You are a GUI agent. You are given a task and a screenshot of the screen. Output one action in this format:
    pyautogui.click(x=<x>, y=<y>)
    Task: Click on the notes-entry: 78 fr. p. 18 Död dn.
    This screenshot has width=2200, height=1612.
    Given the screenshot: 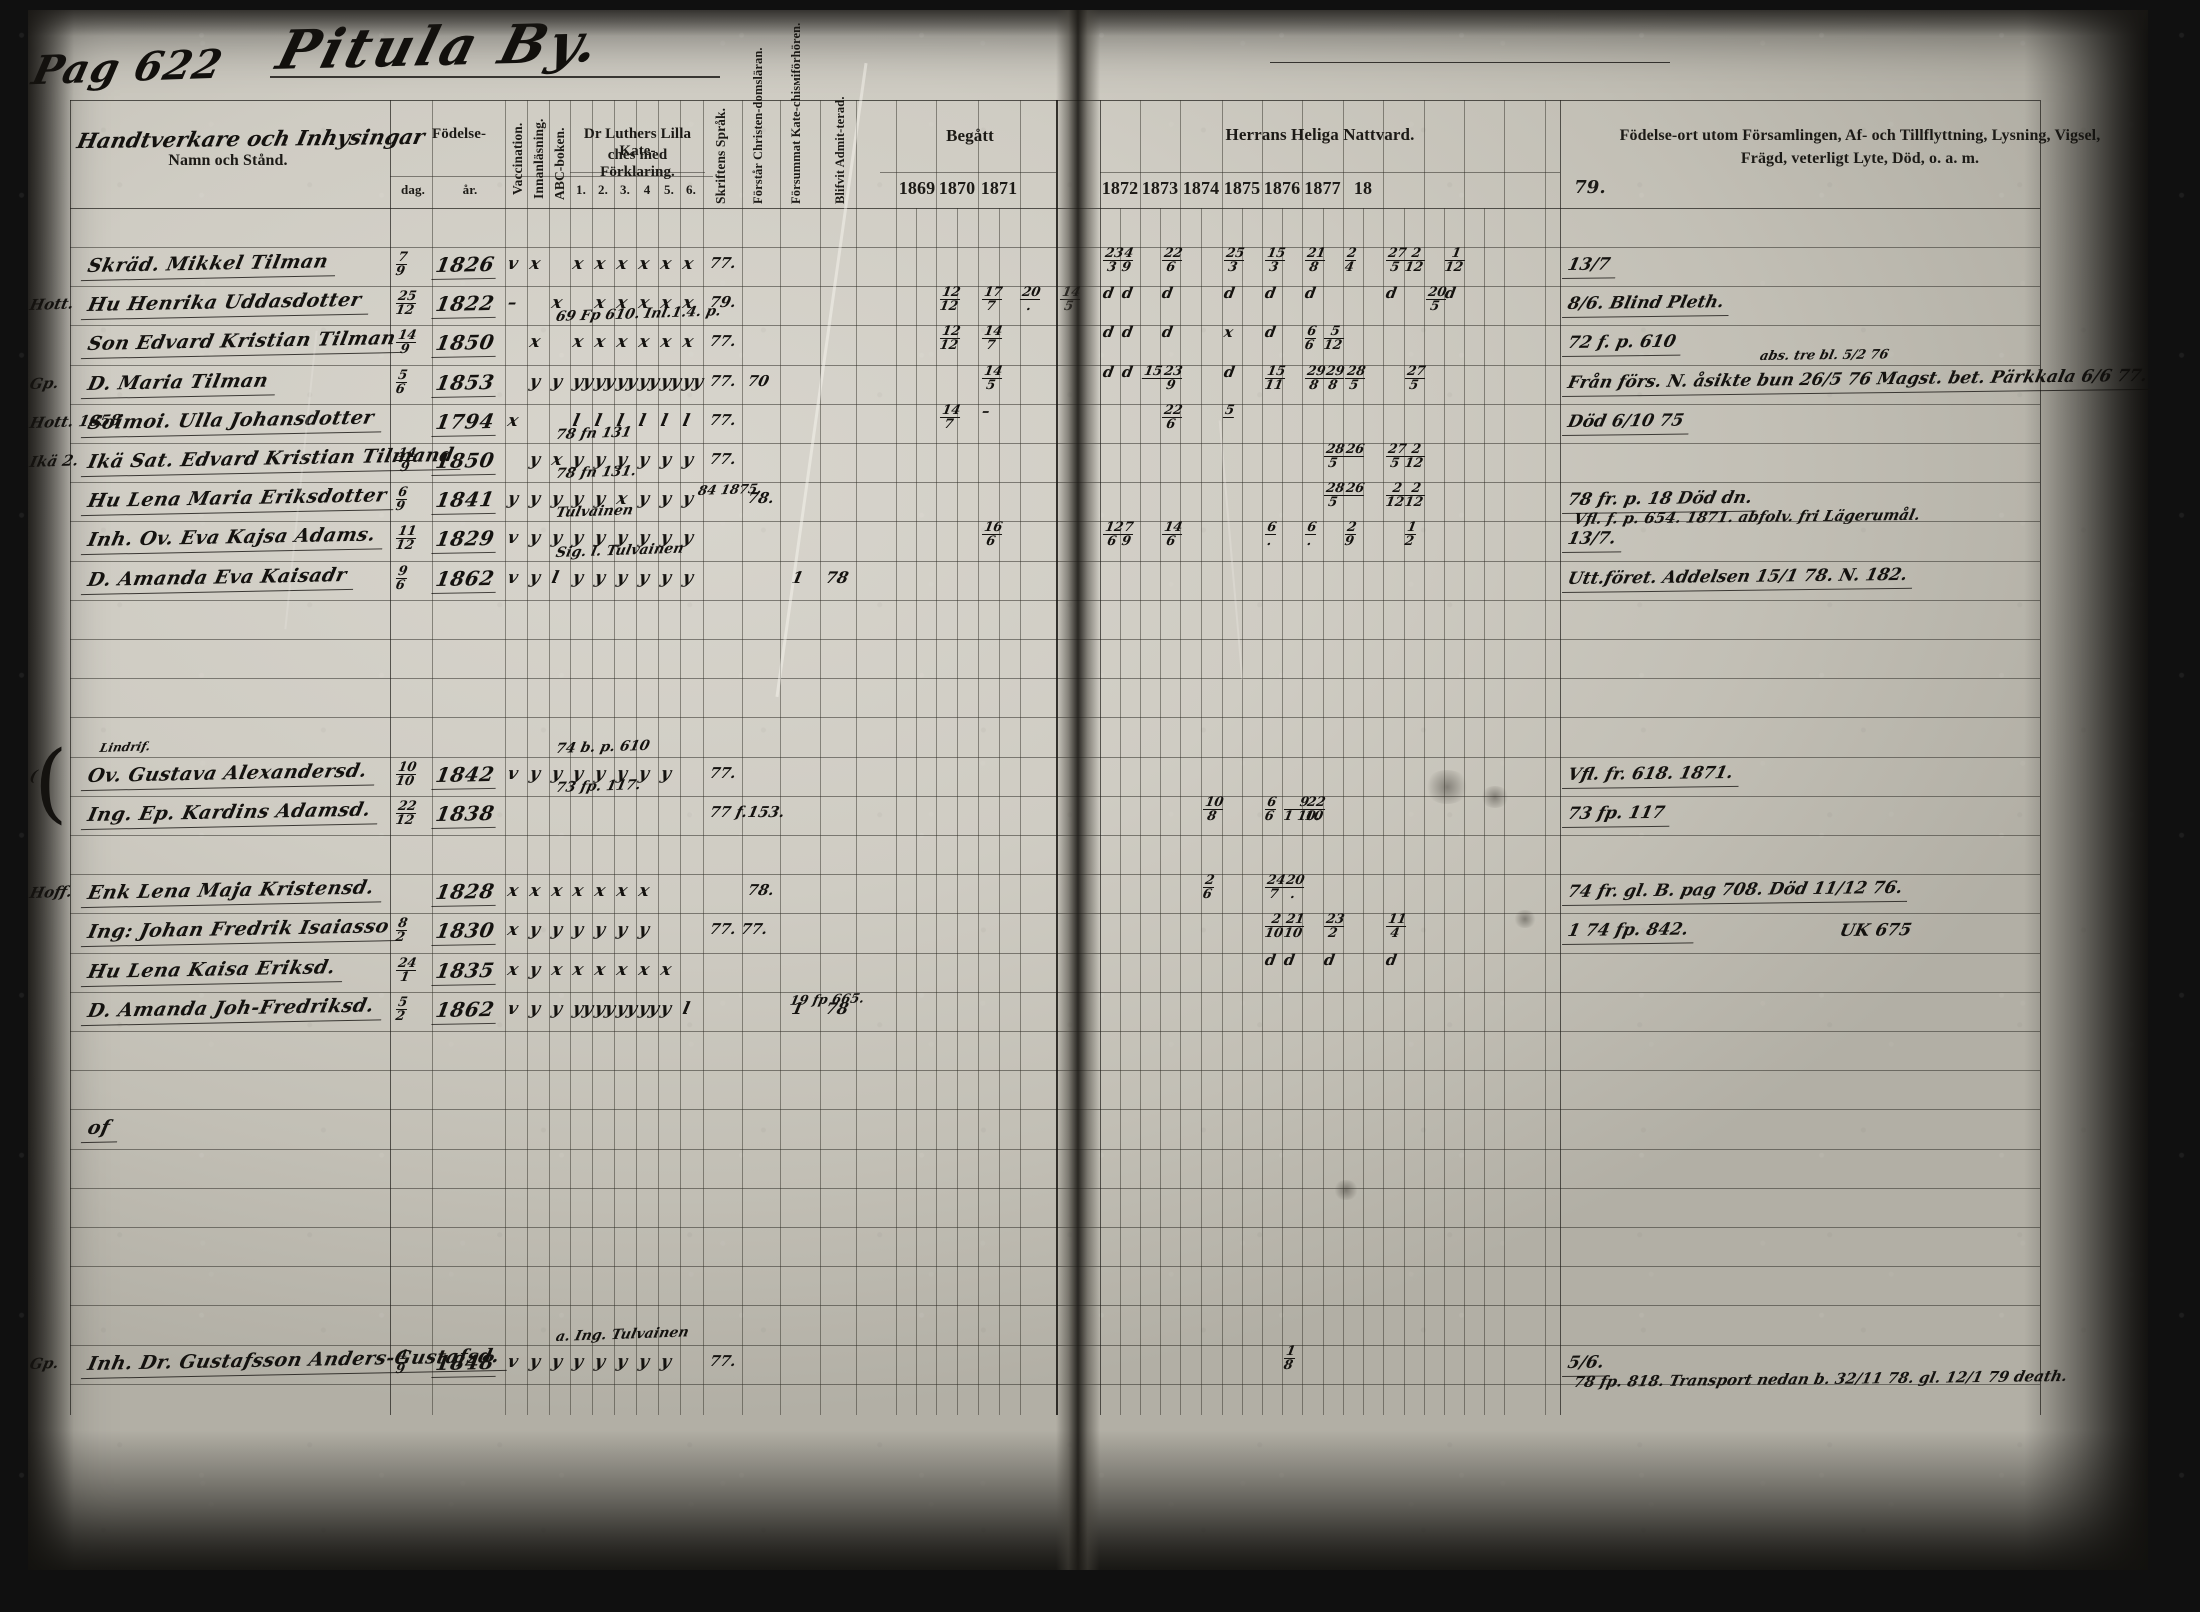 What is the action you would take?
    pyautogui.click(x=1660, y=499)
    